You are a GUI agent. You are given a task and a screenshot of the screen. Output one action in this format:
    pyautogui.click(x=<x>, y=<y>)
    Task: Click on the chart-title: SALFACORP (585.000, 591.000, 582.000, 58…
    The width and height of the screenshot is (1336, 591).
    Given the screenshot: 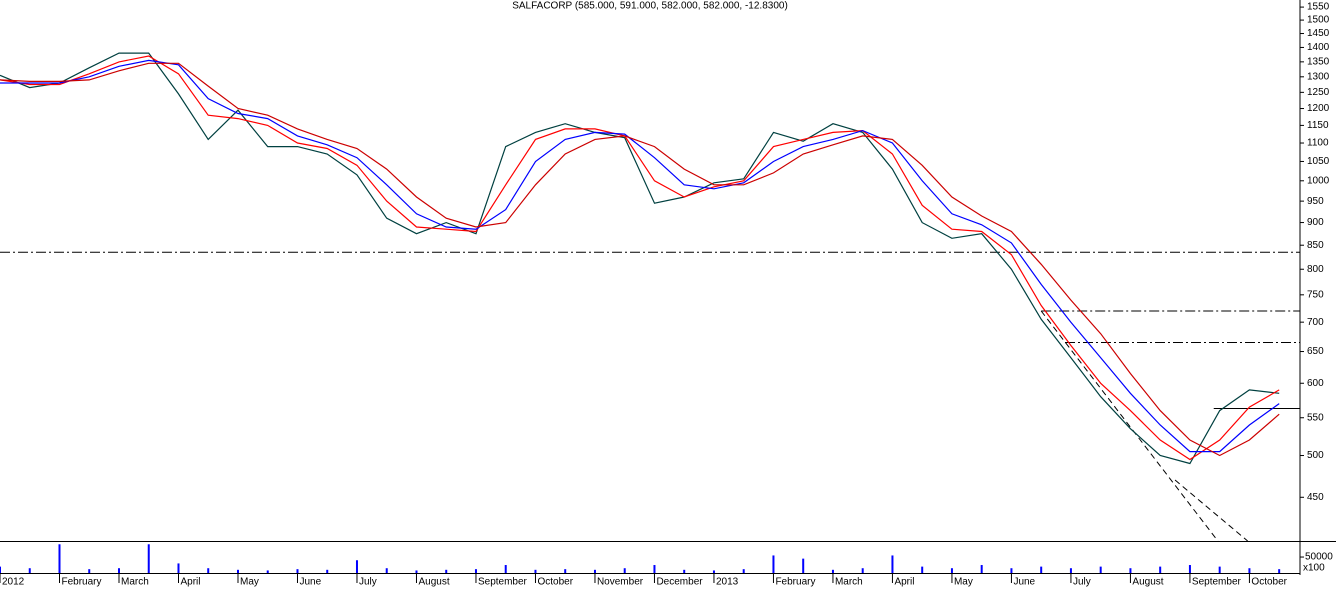 What is the action you would take?
    pyautogui.click(x=650, y=6)
    